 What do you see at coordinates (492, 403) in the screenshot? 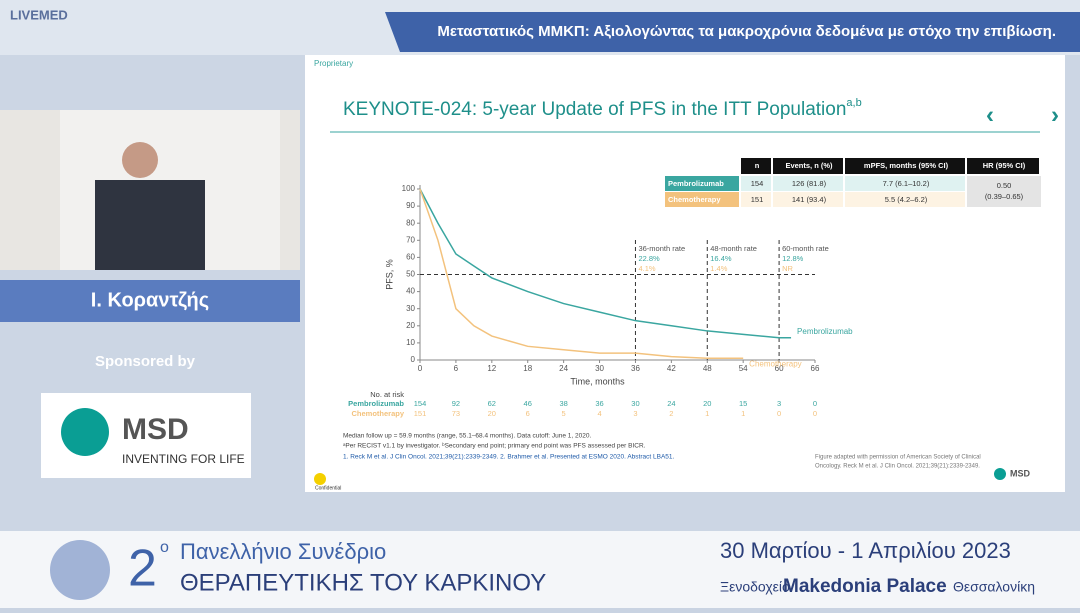
I see `risk-count: 62` at bounding box center [492, 403].